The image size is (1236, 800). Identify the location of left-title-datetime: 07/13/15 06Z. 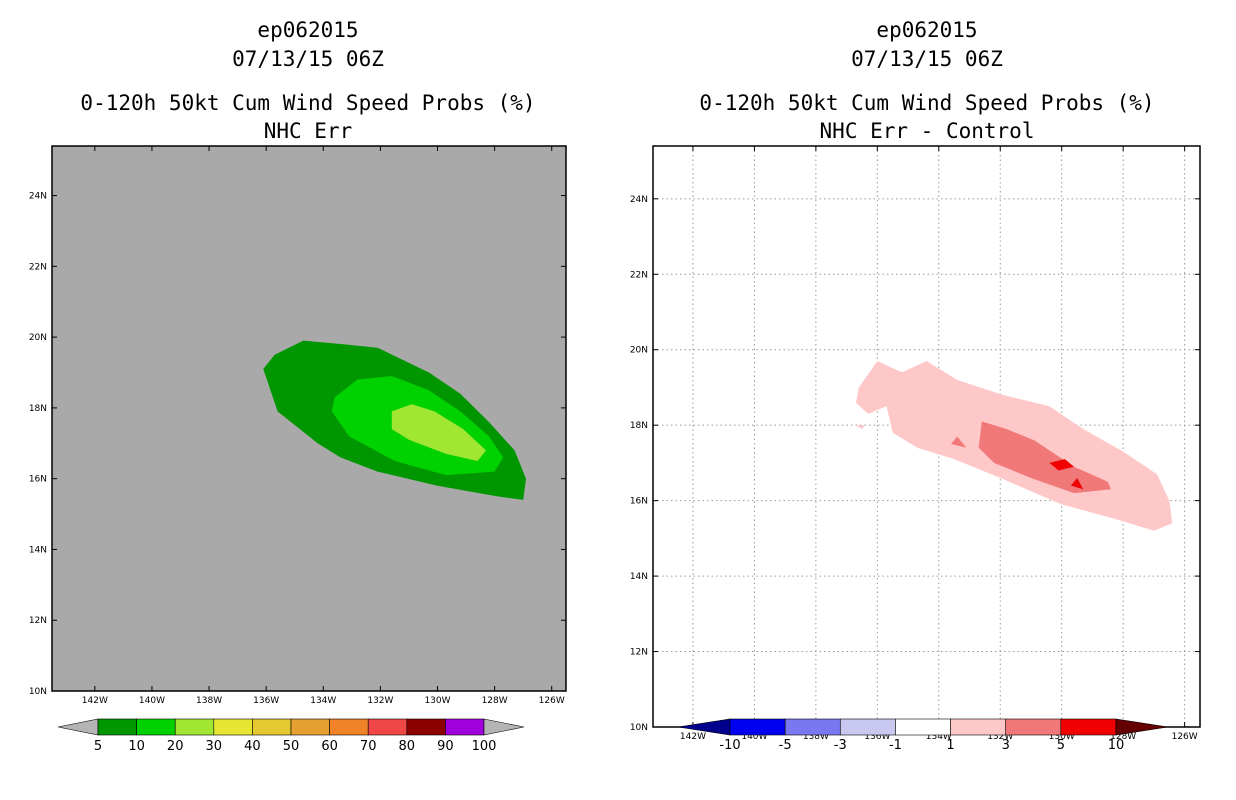
(308, 59).